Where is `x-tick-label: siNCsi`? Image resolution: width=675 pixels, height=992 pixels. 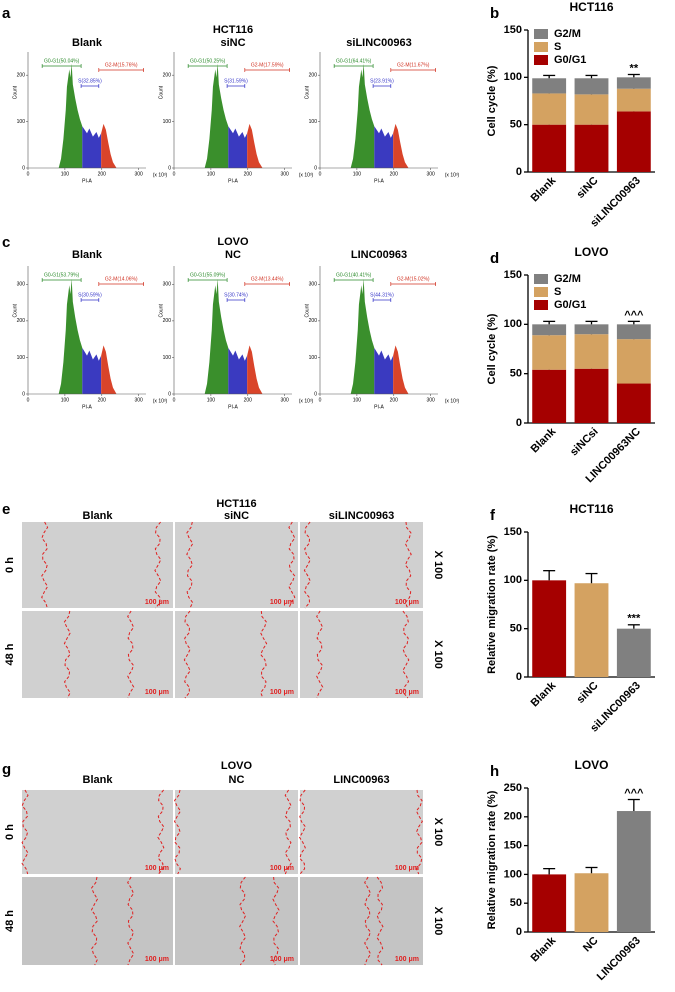
x-tick-label: siNCsi is located at coordinates (584, 442).